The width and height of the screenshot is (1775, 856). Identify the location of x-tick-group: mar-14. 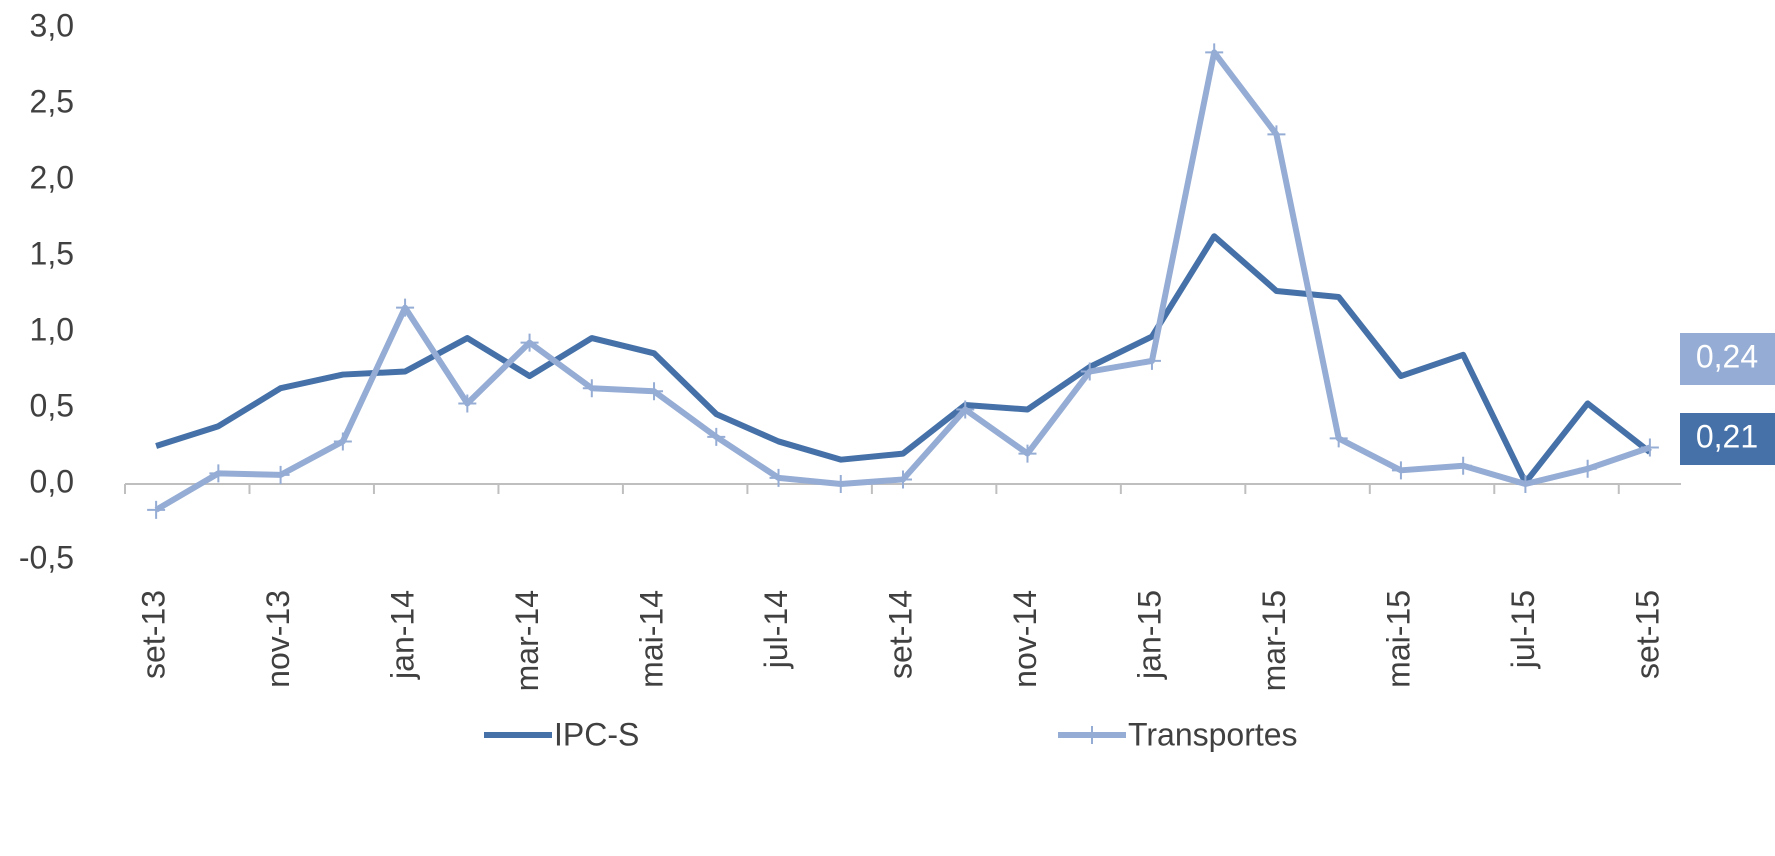
(527, 640).